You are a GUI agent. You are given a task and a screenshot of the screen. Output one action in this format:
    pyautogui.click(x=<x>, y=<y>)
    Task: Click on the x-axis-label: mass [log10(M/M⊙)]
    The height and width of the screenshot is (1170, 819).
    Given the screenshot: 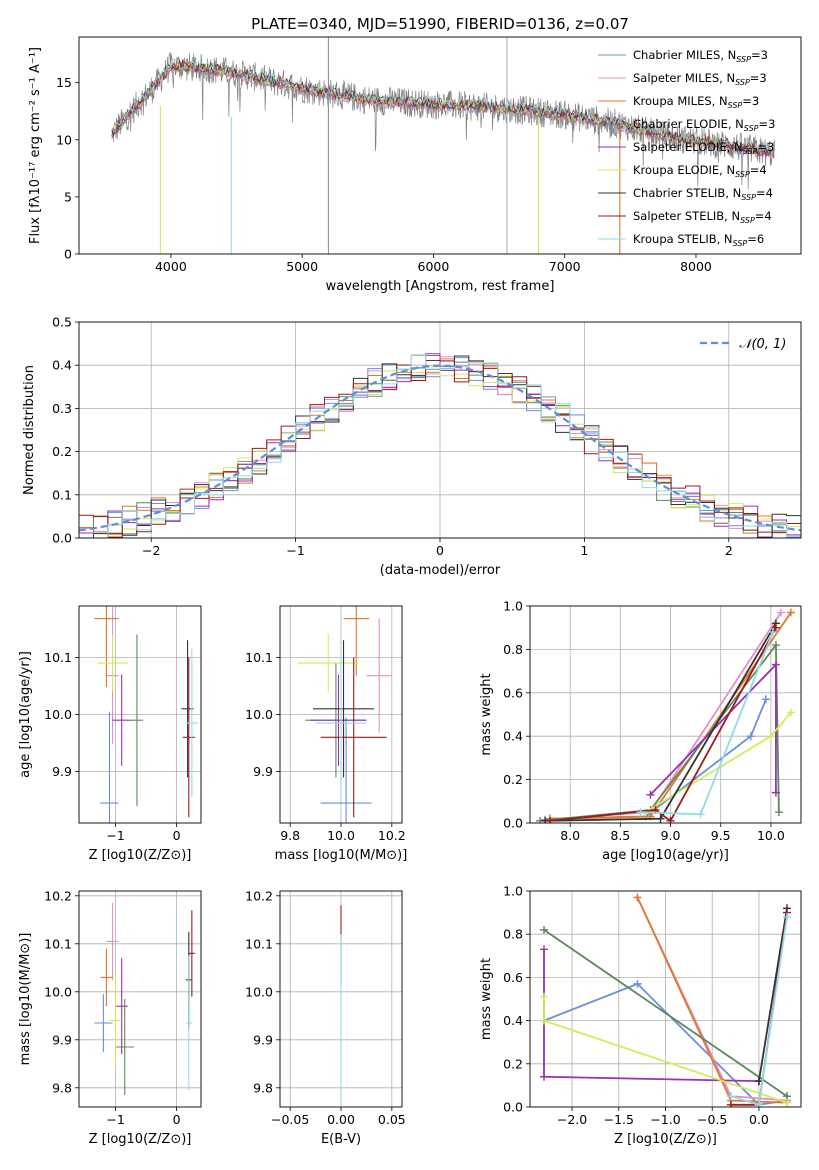 What is the action you would take?
    pyautogui.click(x=341, y=855)
    